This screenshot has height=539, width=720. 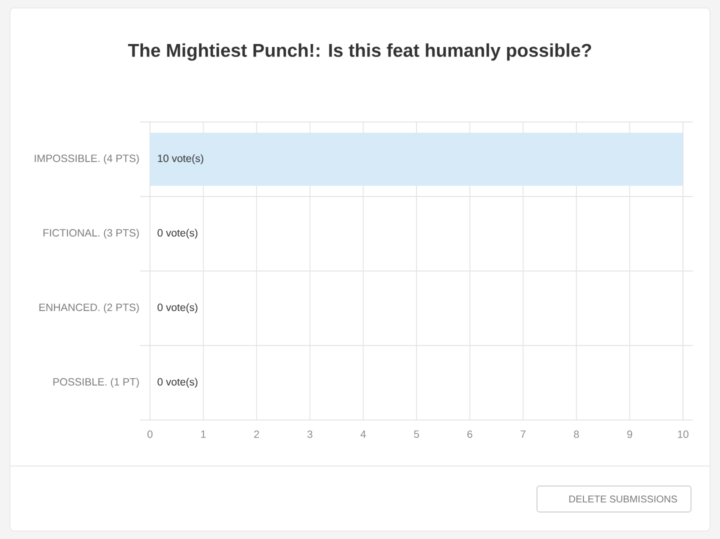 What do you see at coordinates (623, 499) in the screenshot?
I see `text: DELETE SUBMISSIONS` at bounding box center [623, 499].